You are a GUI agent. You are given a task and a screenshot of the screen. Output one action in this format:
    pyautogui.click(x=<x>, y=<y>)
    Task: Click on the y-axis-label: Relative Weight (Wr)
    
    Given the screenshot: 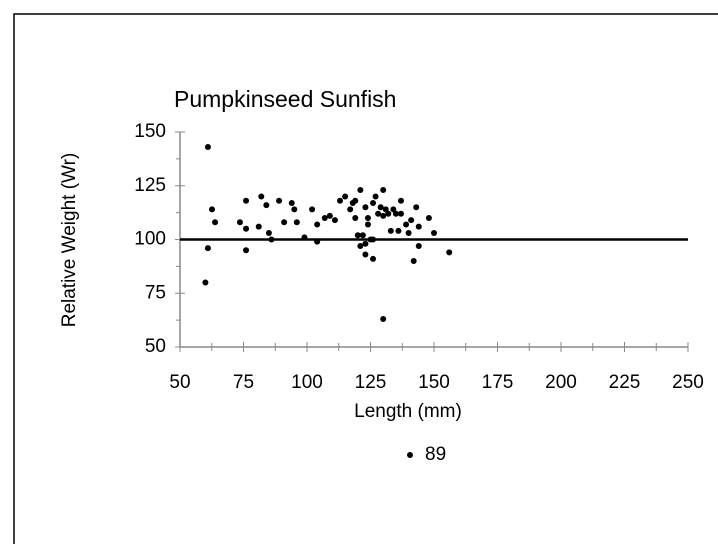 What is the action you would take?
    pyautogui.click(x=69, y=240)
    